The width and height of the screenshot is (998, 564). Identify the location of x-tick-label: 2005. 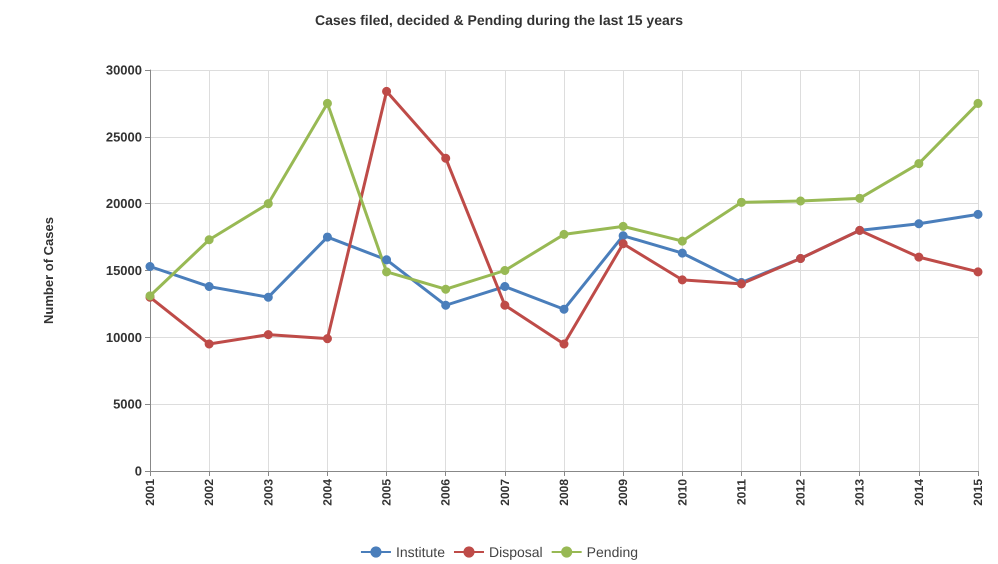
(387, 492).